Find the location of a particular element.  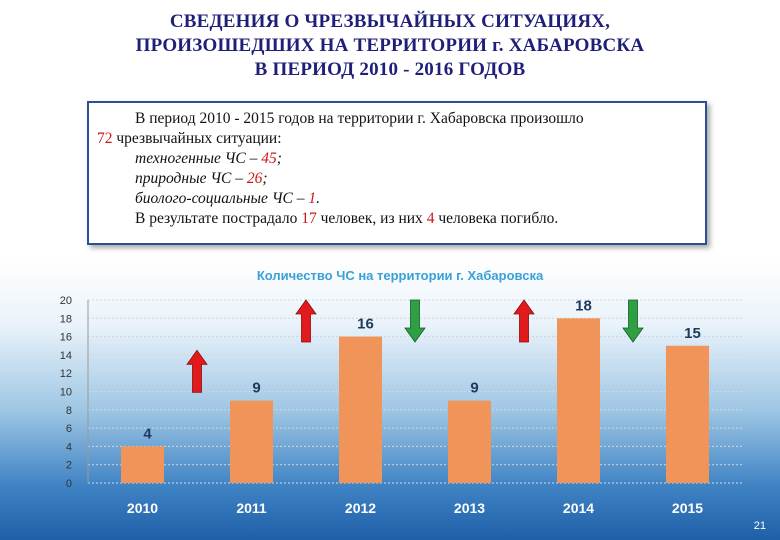

bio-value: 1 is located at coordinates (312, 198).